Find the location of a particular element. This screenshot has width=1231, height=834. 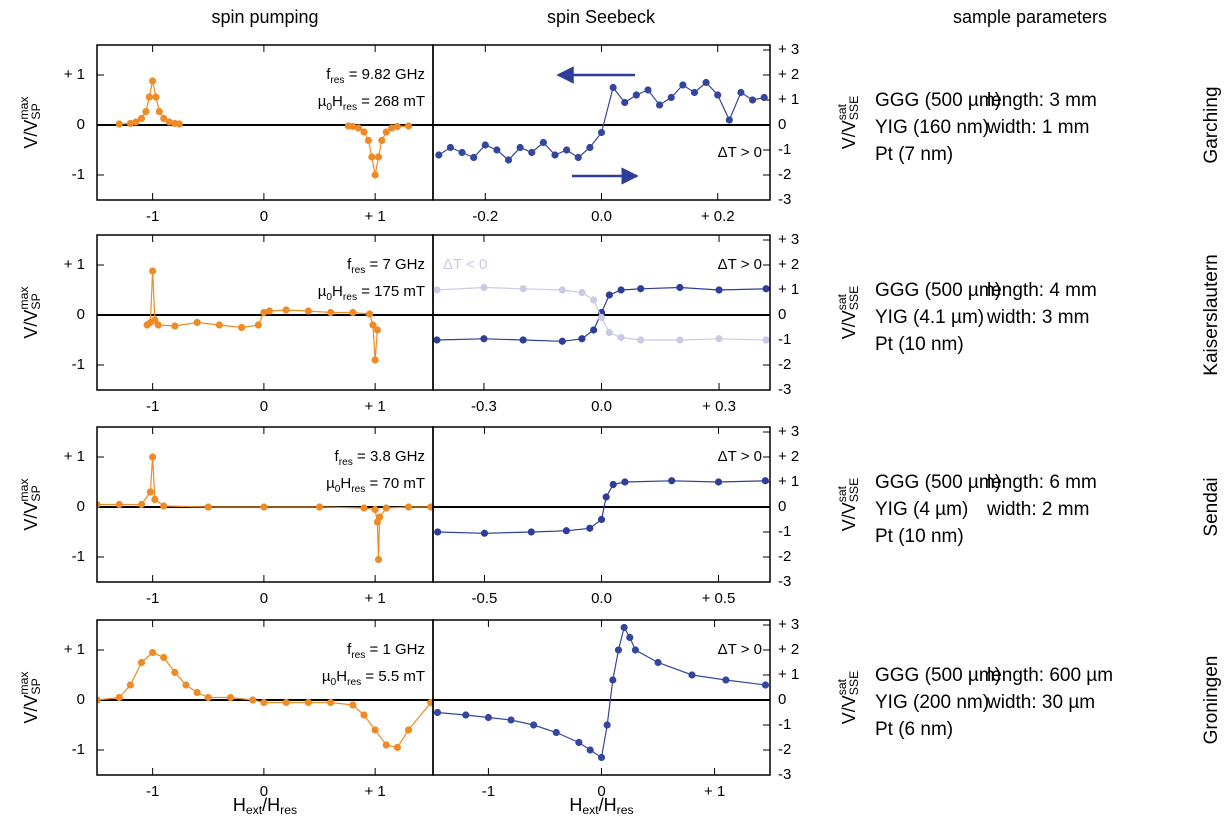

text-run: f is located at coordinates (349, 649).